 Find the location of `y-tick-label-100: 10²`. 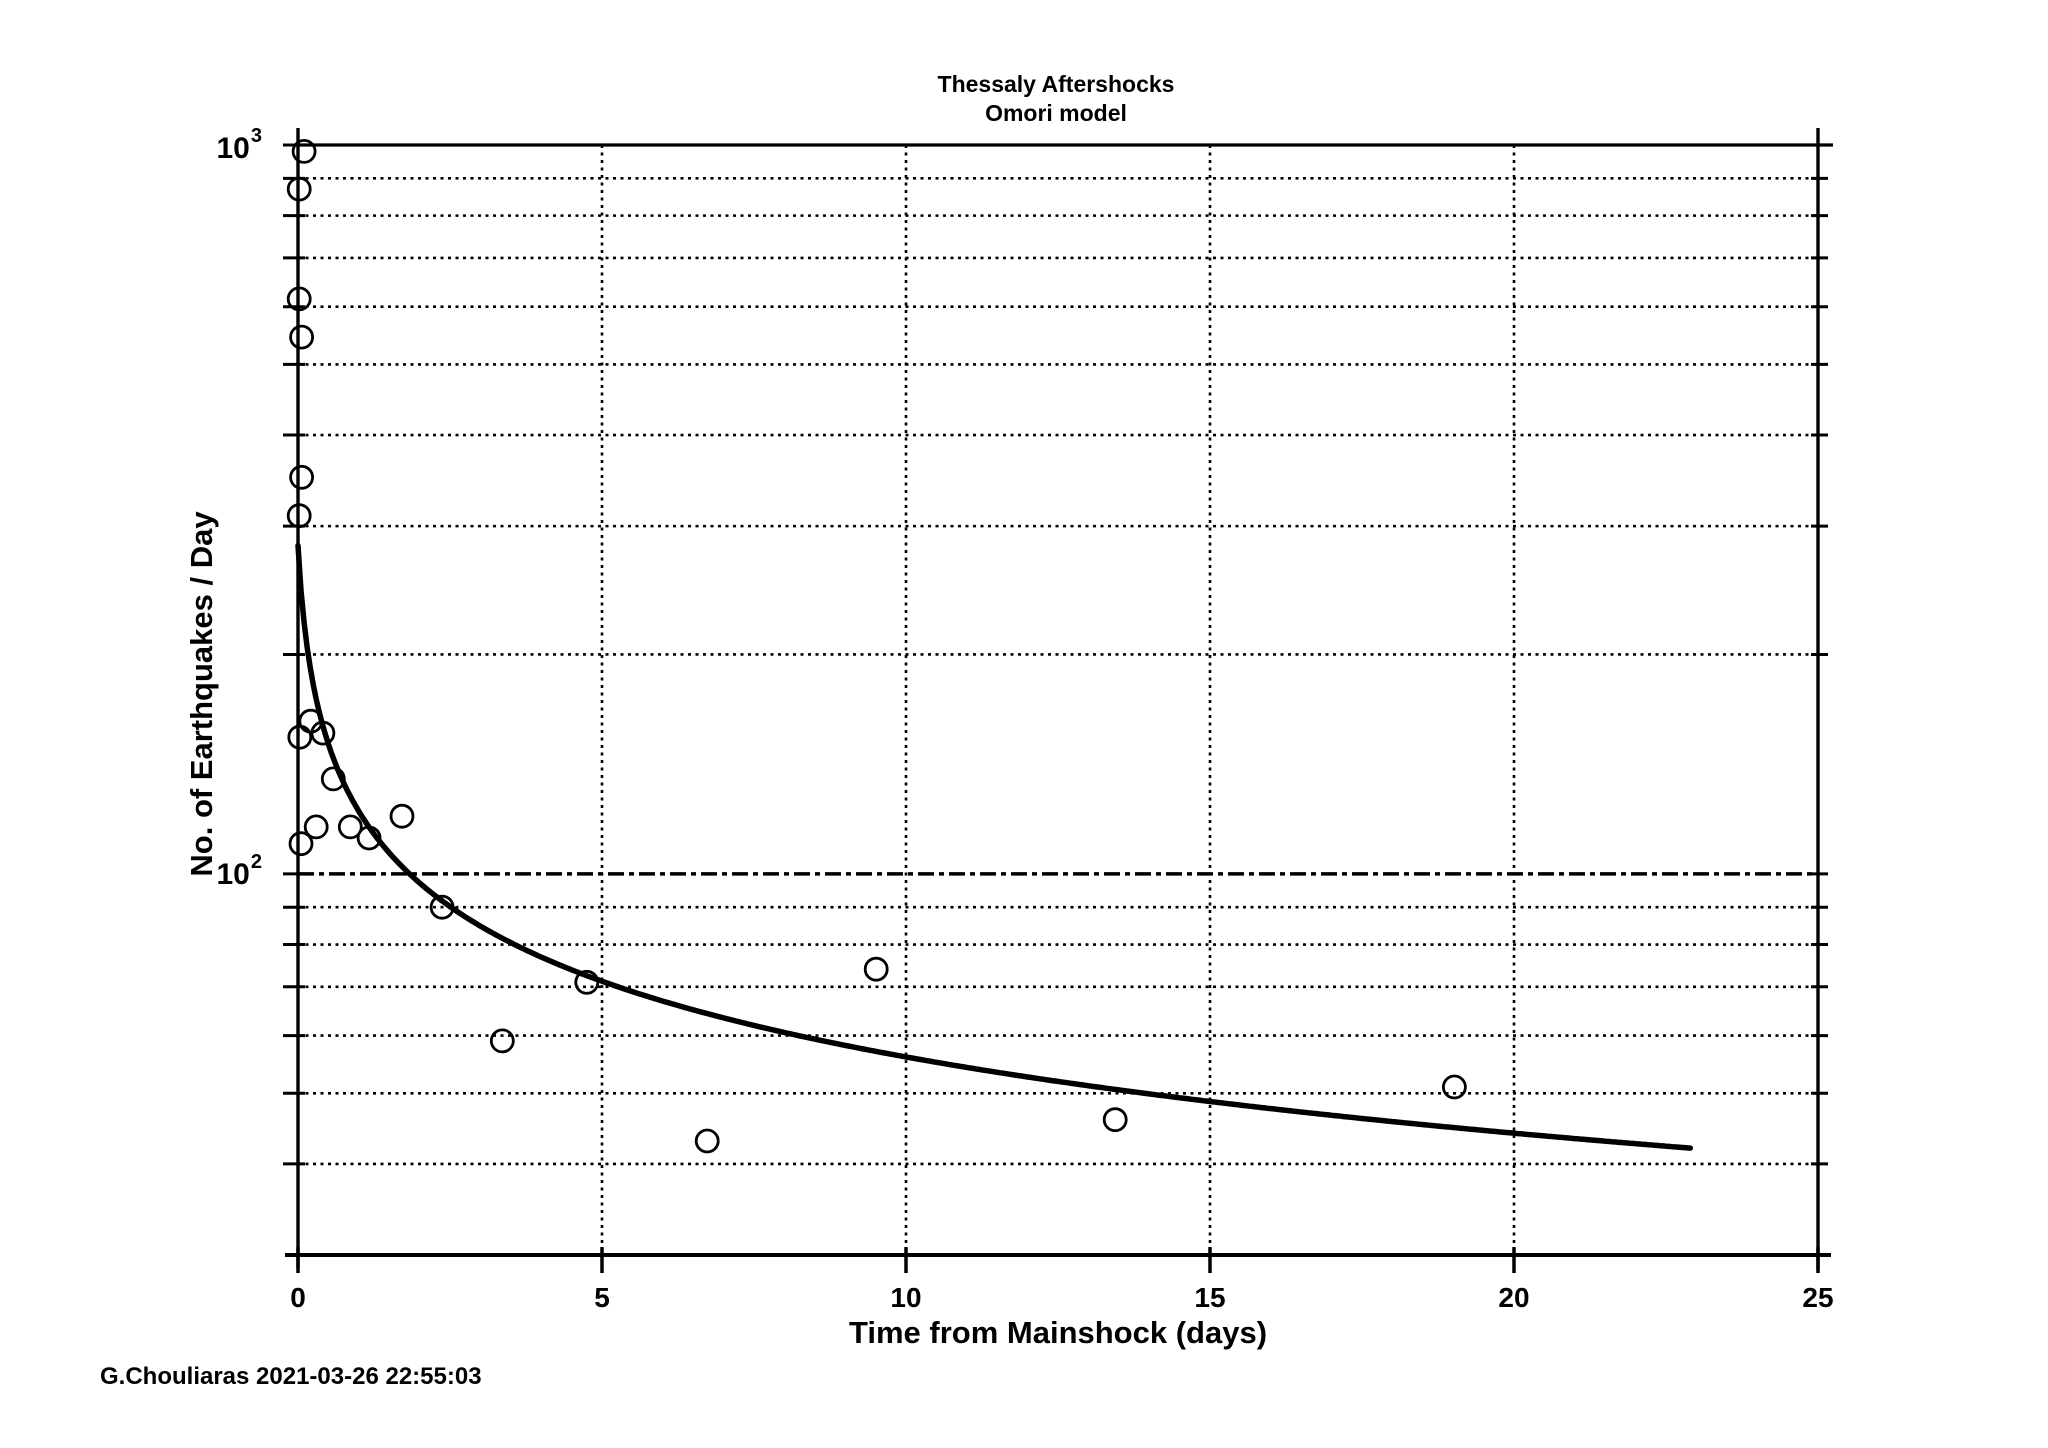

y-tick-label-100: 10² is located at coordinates (240, 871).